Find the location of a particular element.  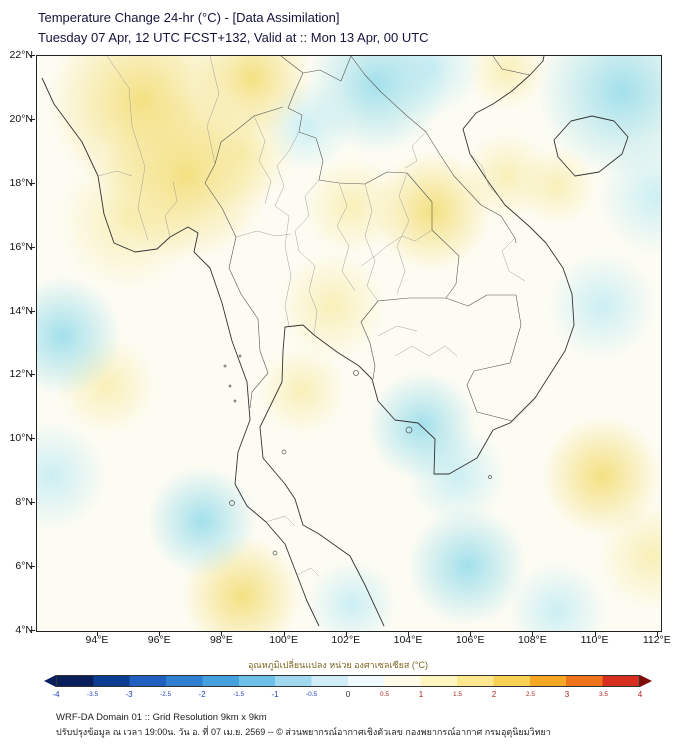

lon-tick-label: 108°E is located at coordinates (532, 640).